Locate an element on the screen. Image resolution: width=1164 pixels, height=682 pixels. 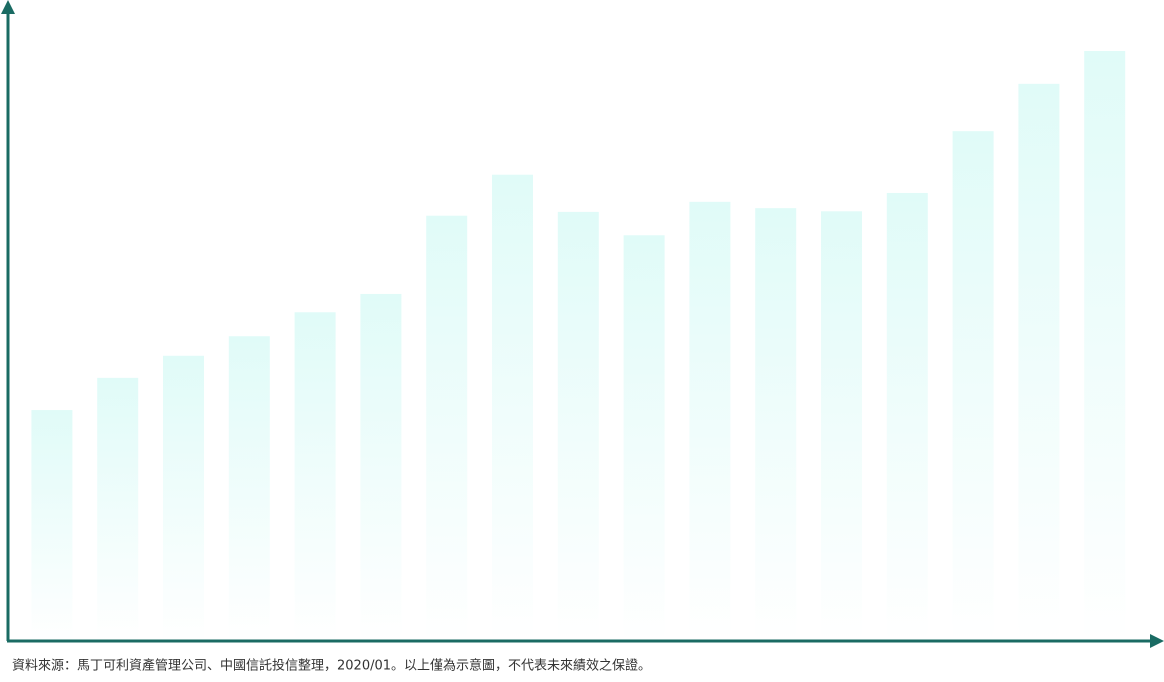
y-axis-arrow is located at coordinates (8, 7).